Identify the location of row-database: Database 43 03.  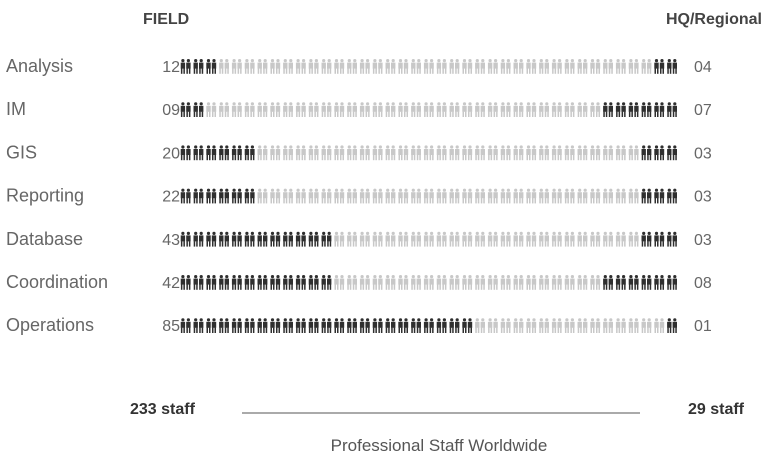
(359, 239).